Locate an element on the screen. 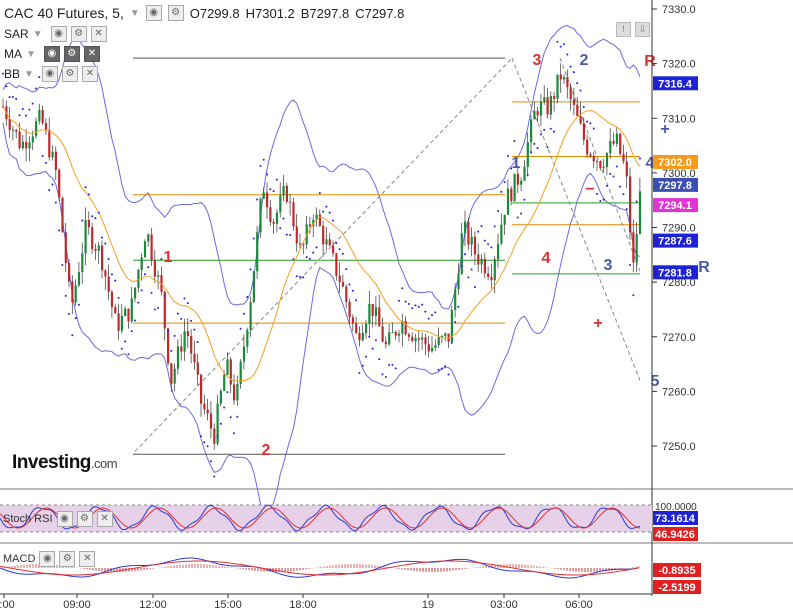 This screenshot has height=616, width=793. annotation-label: 1 is located at coordinates (168, 257).